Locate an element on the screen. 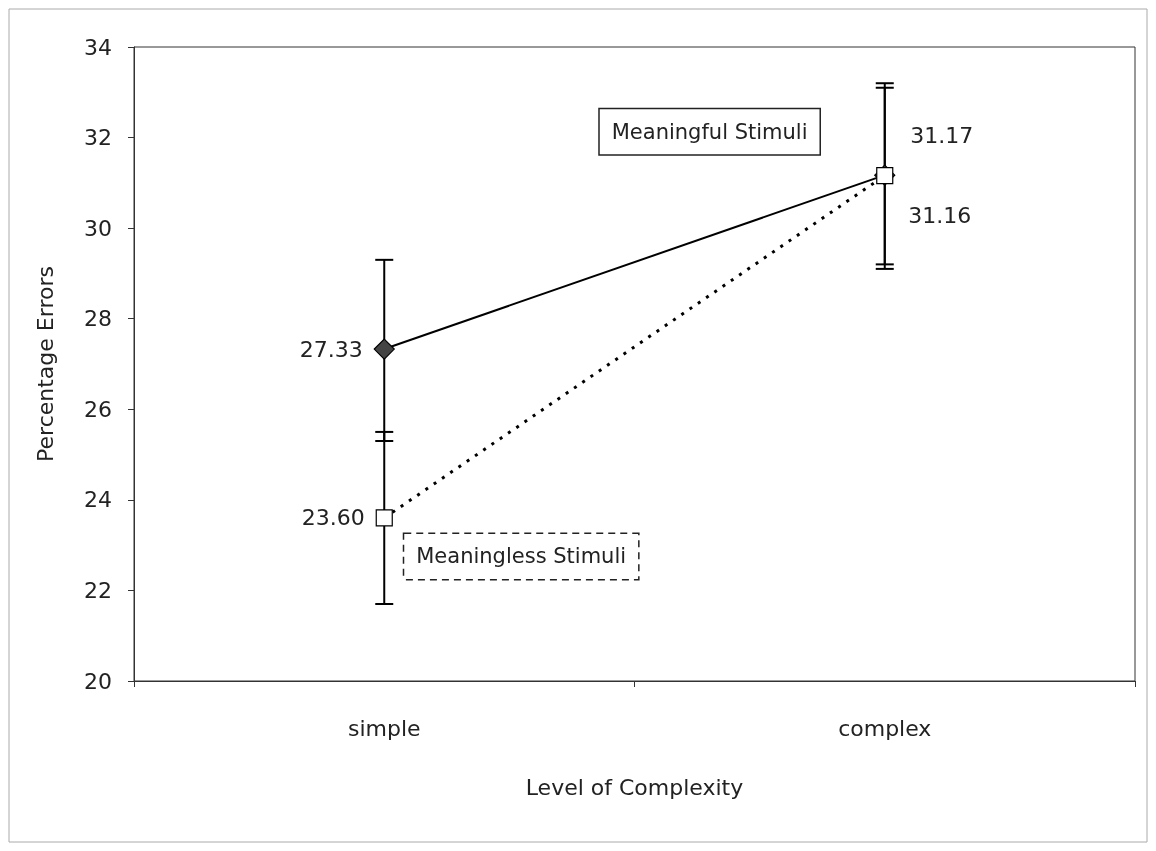  y-tick-label: 34 is located at coordinates (98, 47).